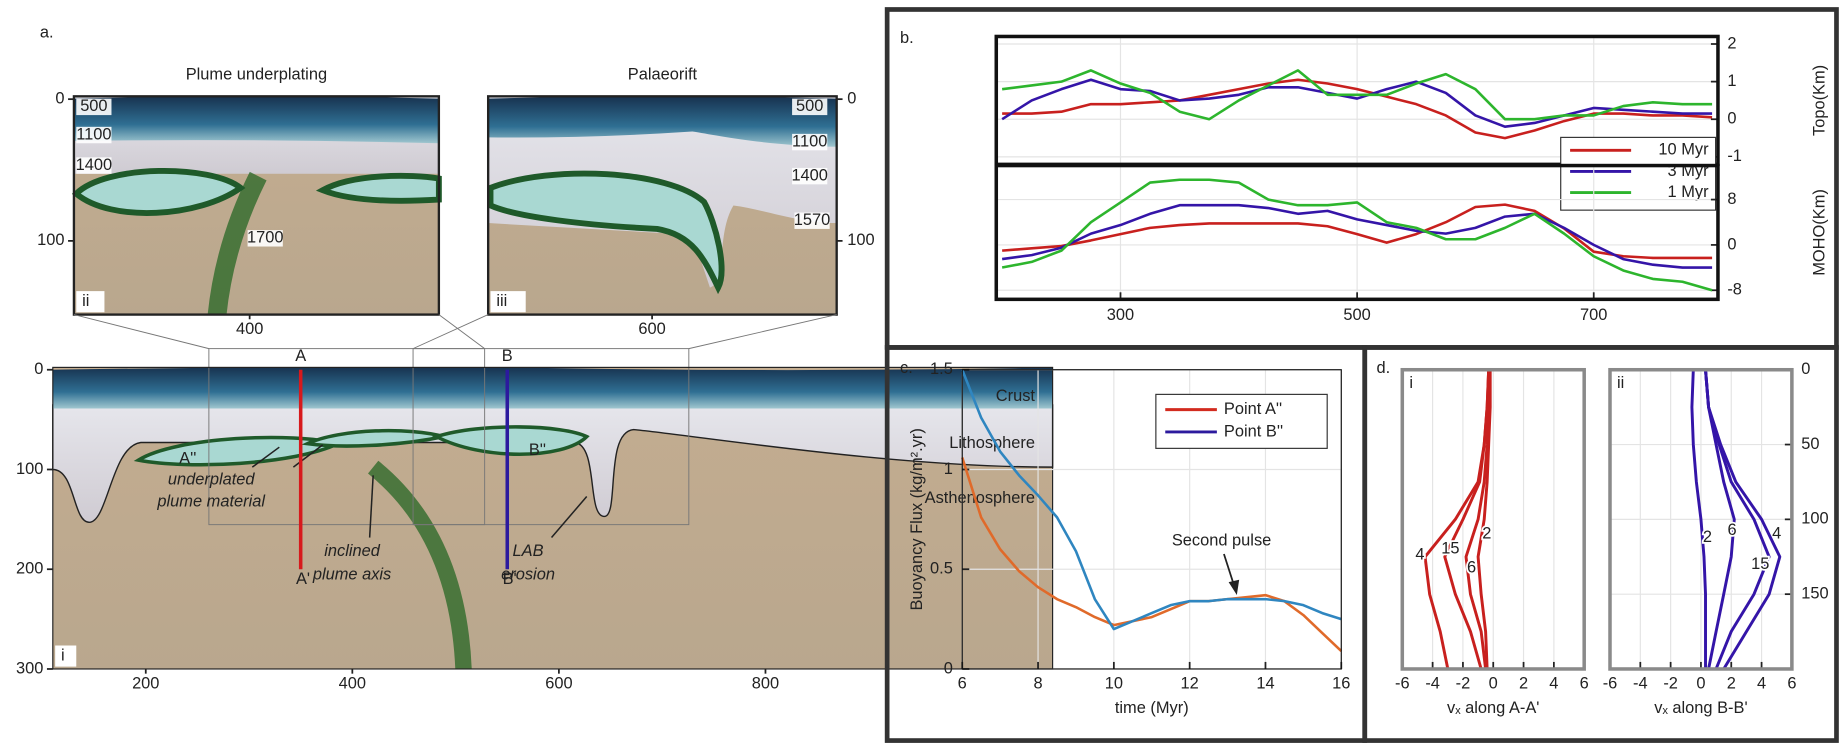 The image size is (1840, 743). Describe the element at coordinates (941, 569) in the screenshot. I see `y-tick-label: 0.5` at that location.